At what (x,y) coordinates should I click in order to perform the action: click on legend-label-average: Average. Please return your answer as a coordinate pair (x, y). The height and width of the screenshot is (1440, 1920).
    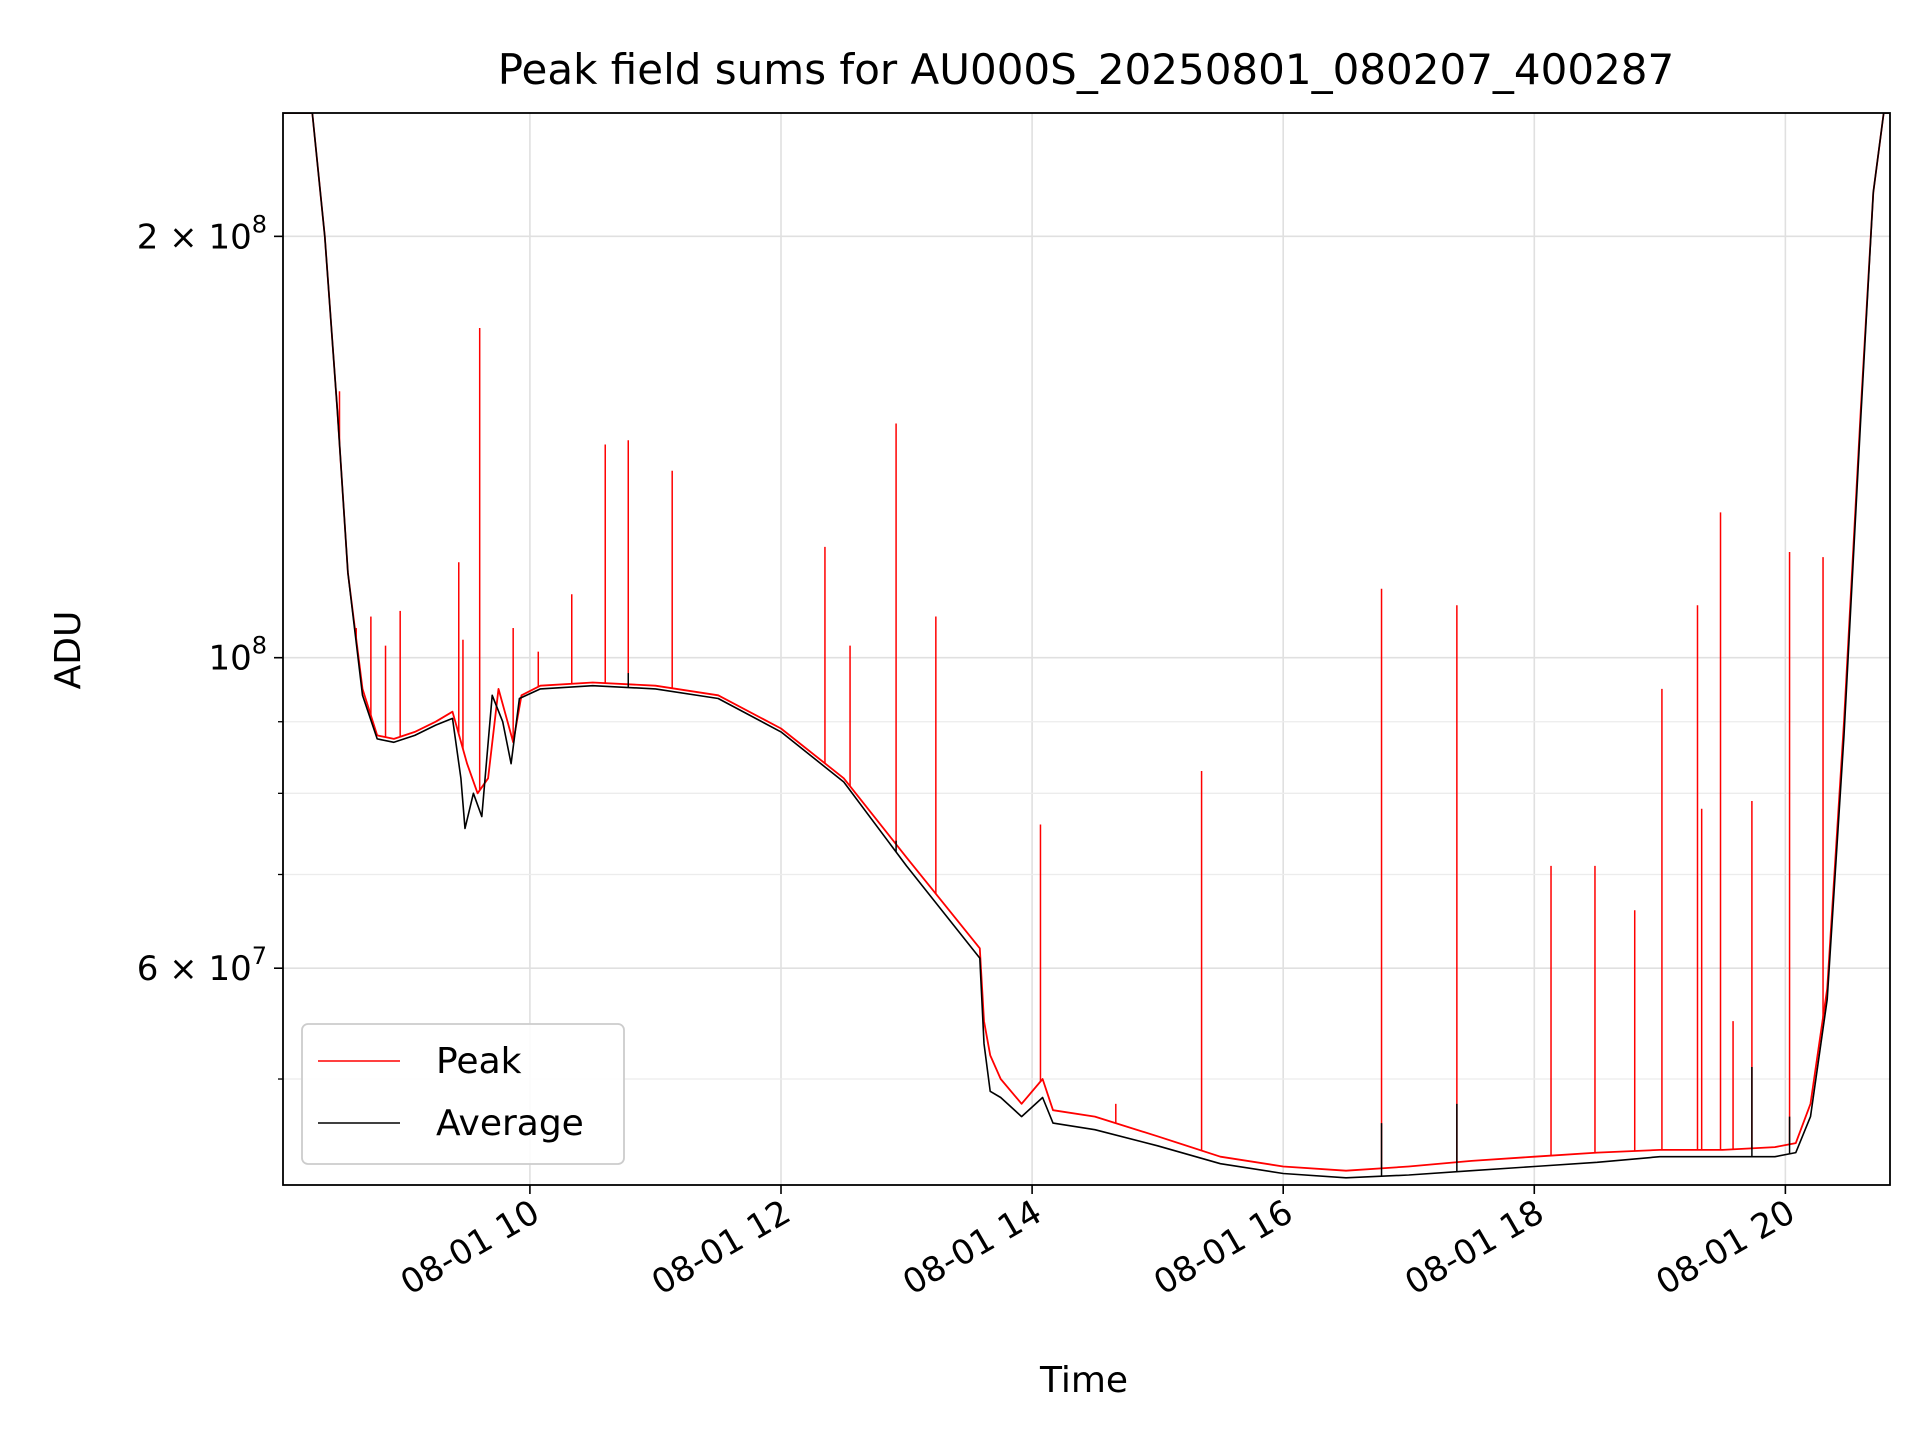
    Looking at the image, I should click on (510, 1123).